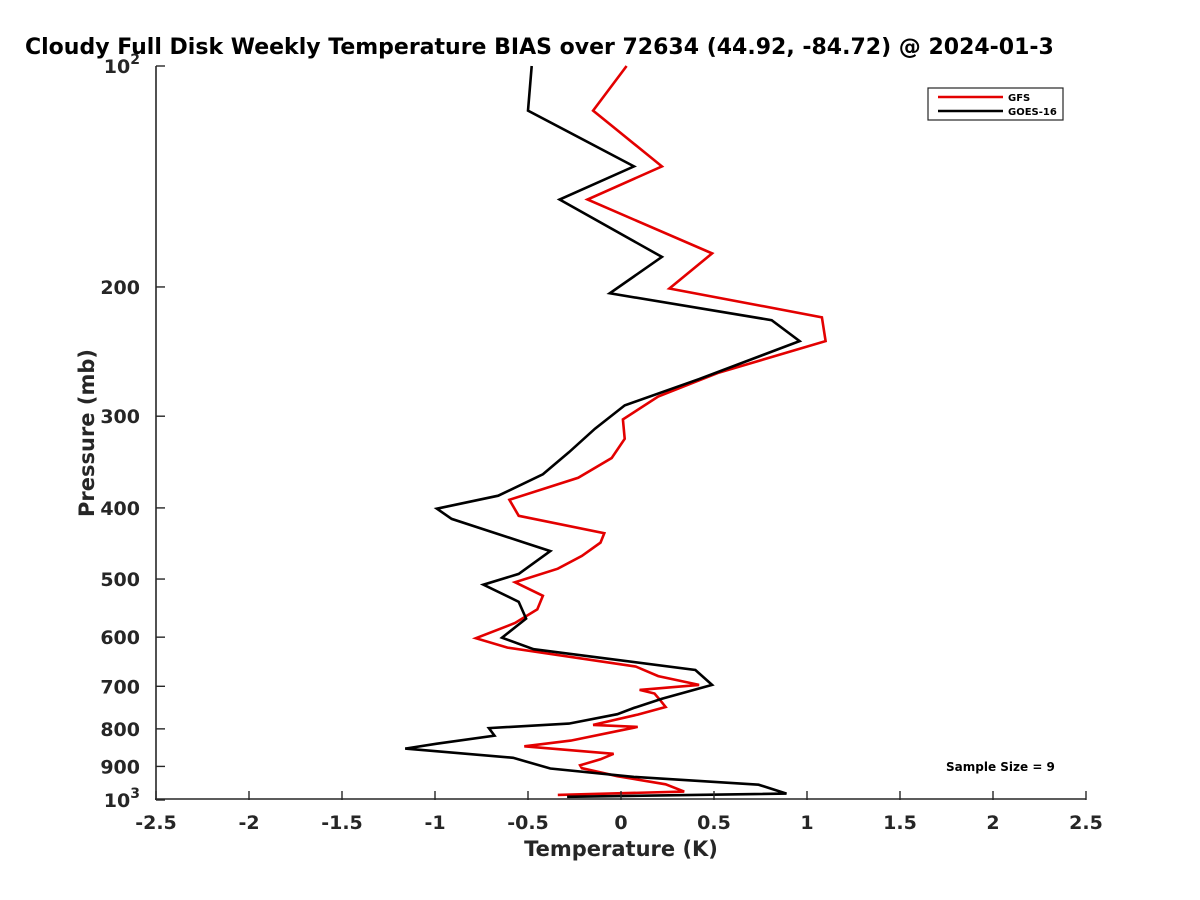 The height and width of the screenshot is (900, 1200). I want to click on y-tick-label: 400, so click(120, 509).